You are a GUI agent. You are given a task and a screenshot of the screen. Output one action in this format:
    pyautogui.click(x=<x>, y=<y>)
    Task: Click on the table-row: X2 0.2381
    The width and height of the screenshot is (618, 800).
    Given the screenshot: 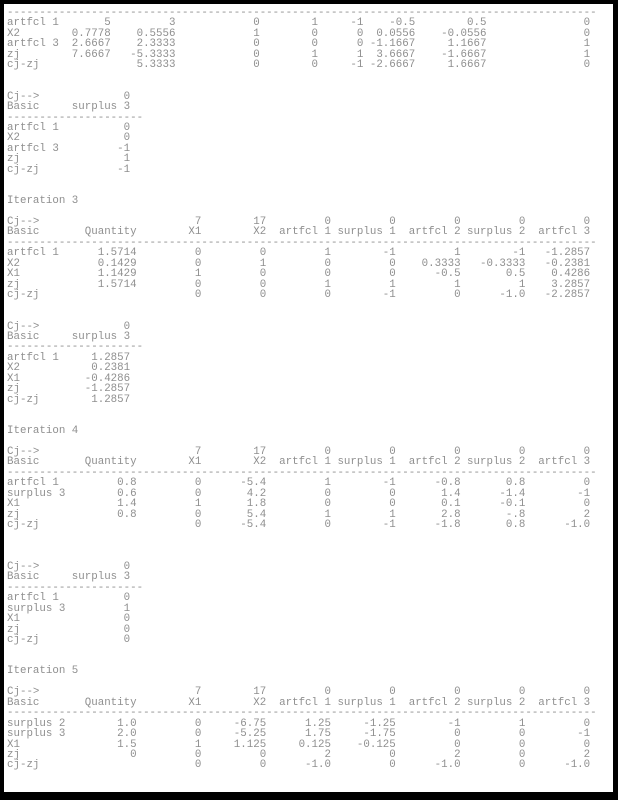 What is the action you would take?
    pyautogui.click(x=69, y=368)
    